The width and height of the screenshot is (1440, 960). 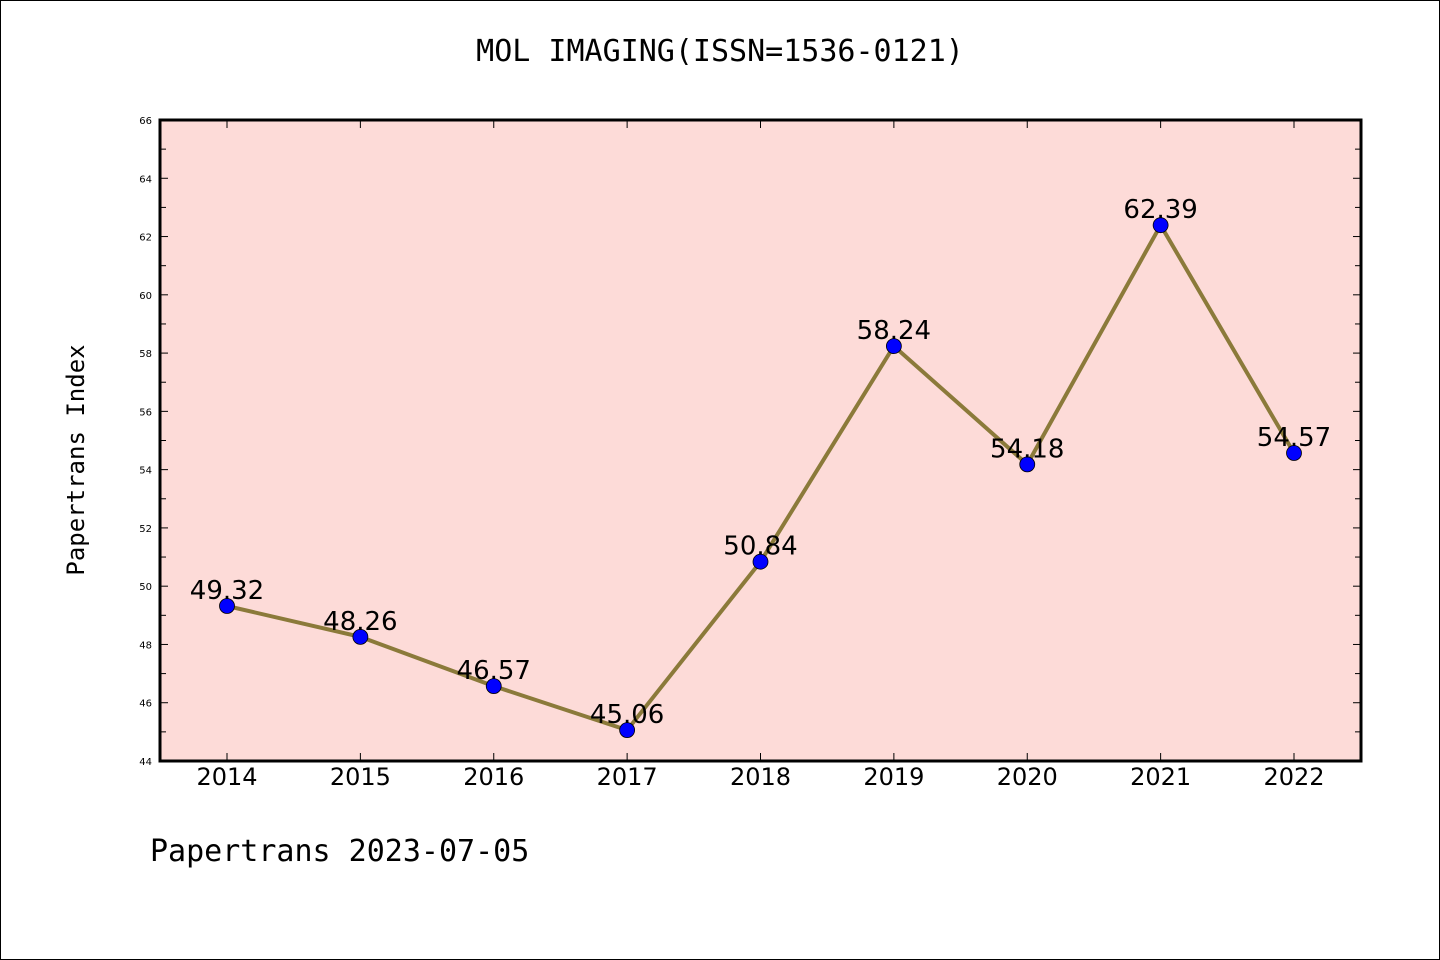 I want to click on y-tick-label: 50, so click(x=145, y=587).